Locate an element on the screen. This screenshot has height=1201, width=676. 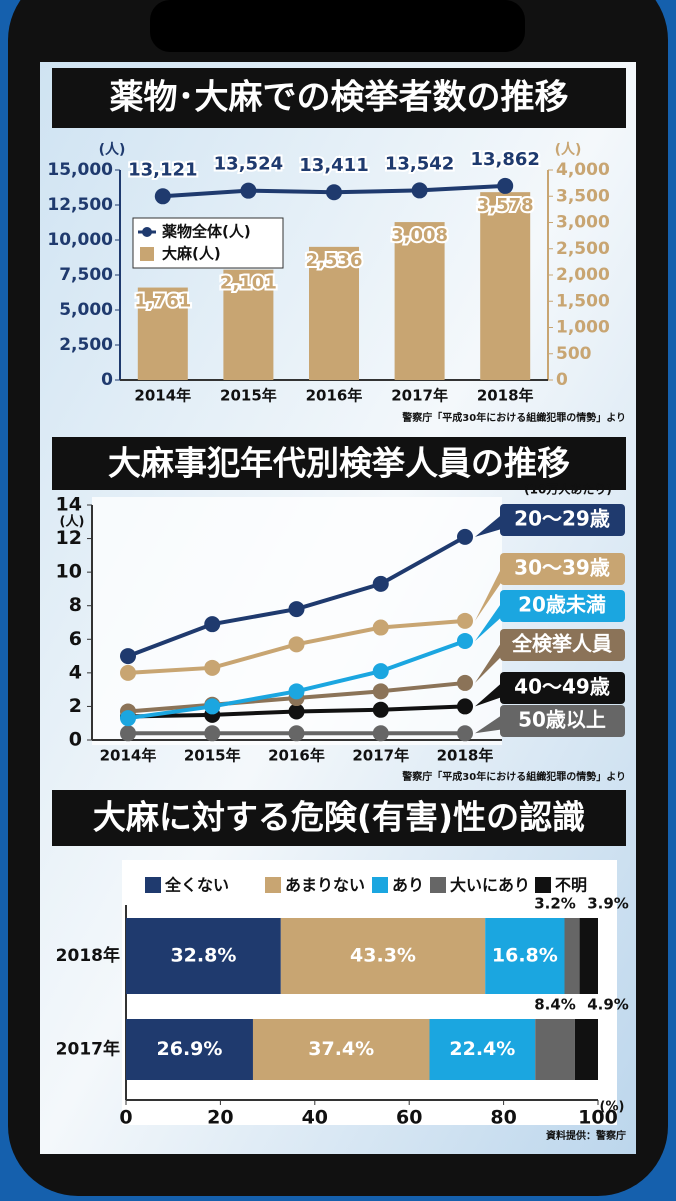
legend-label: 大いにあり is located at coordinates (490, 885).